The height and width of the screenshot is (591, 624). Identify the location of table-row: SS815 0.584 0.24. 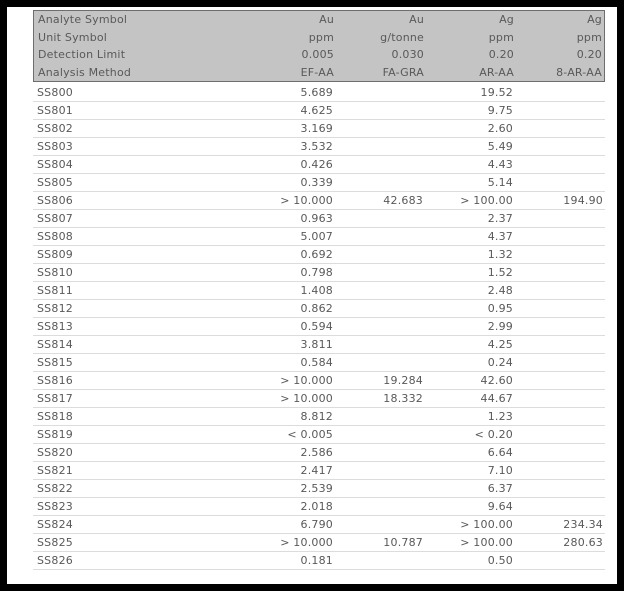
(319, 363).